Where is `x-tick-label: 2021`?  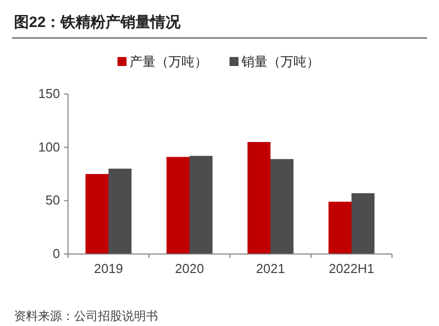
x-tick-label: 2021 is located at coordinates (270, 268).